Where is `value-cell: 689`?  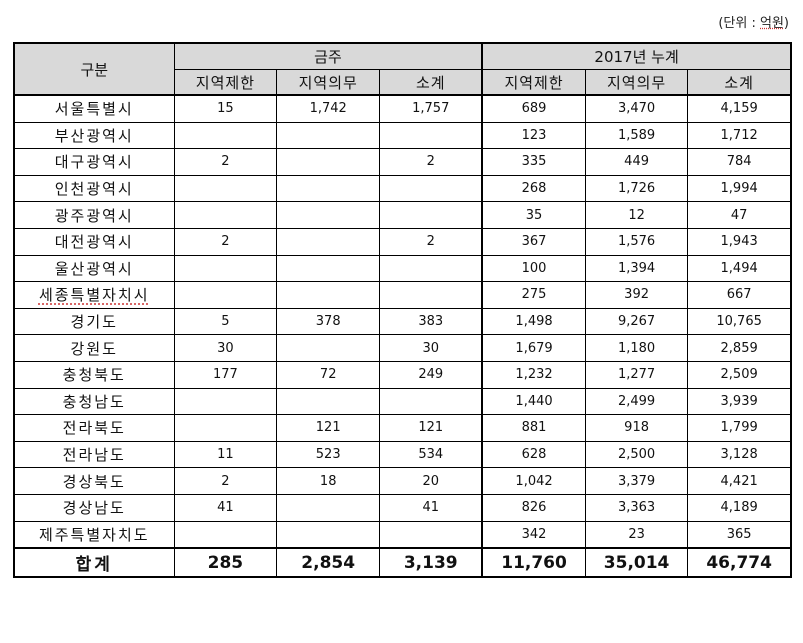
value-cell: 689 is located at coordinates (533, 108).